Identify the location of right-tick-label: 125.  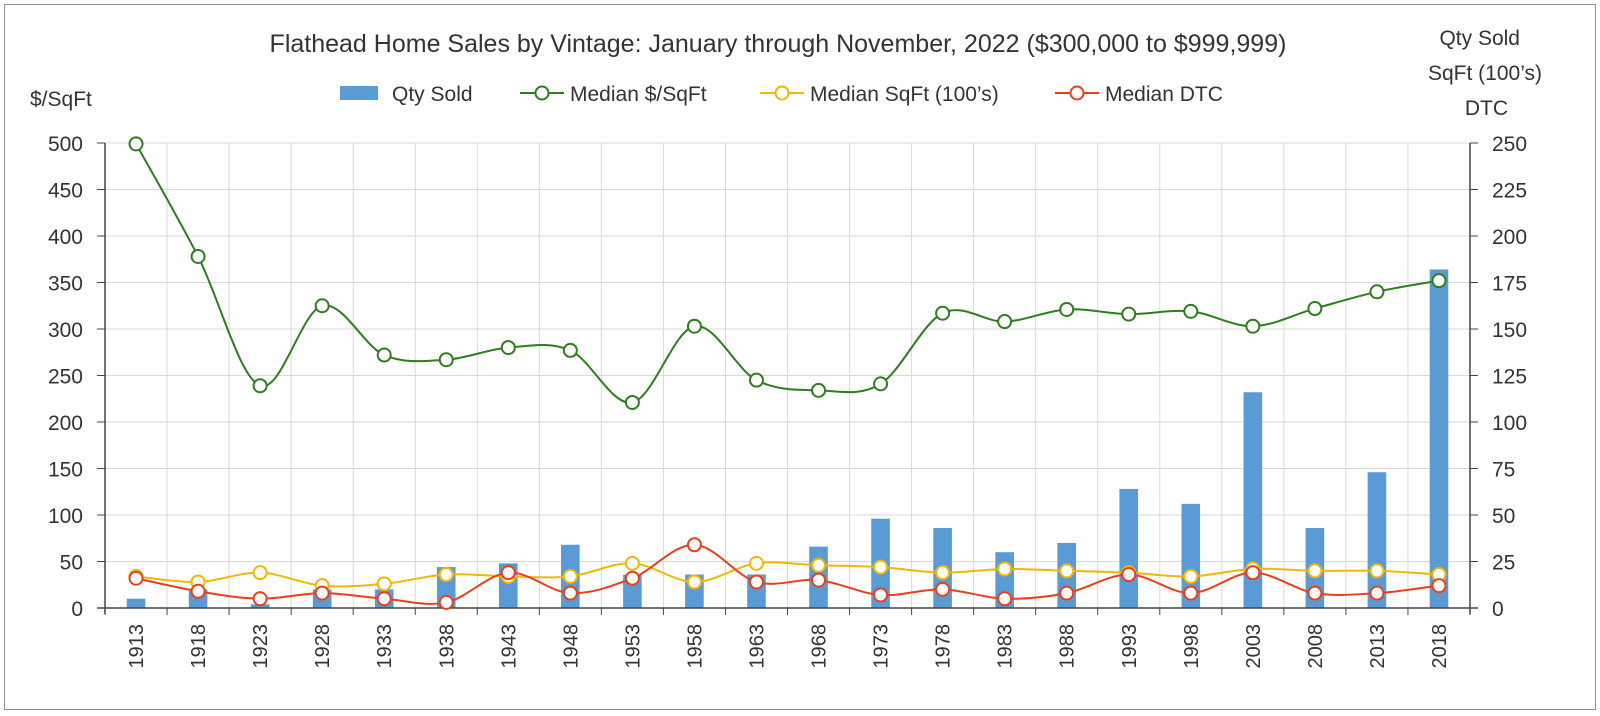
(1509, 377).